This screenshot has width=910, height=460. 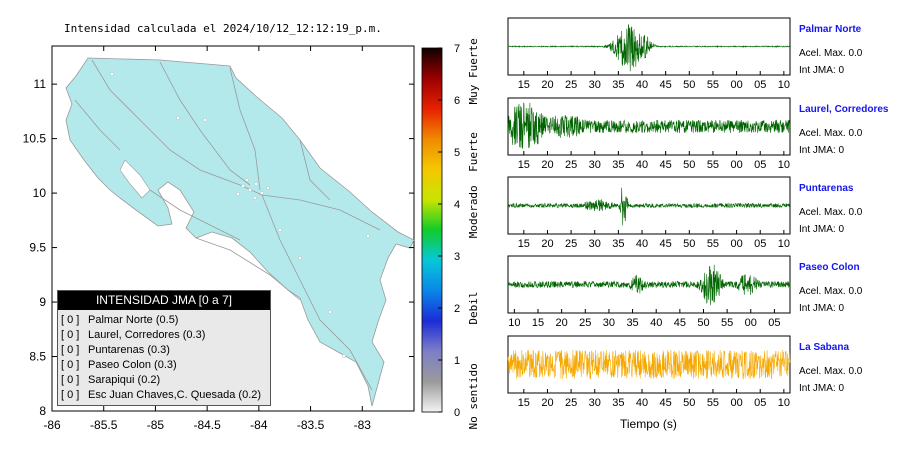 I want to click on scale-category-label: Muy Fuerte, so click(x=473, y=71).